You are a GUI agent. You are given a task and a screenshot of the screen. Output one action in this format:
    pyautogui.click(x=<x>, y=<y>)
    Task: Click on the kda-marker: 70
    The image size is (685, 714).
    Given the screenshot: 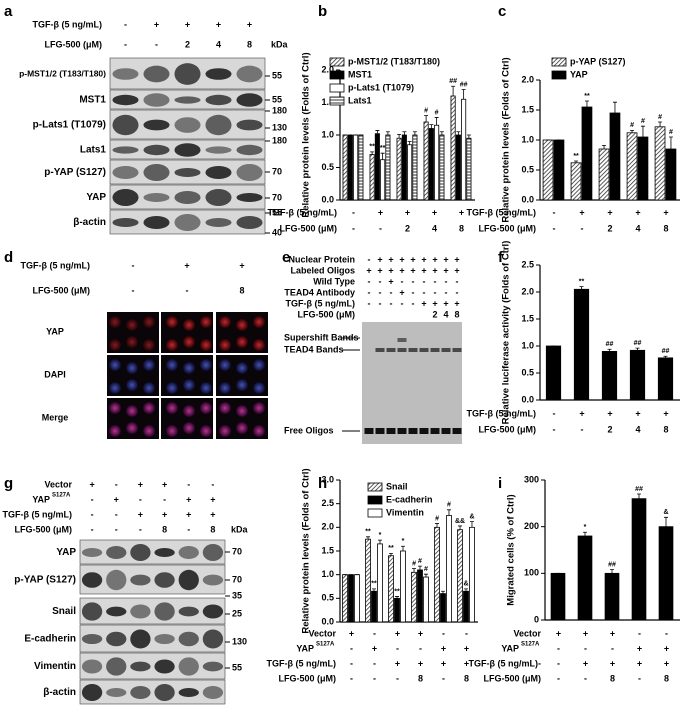 What is the action you would take?
    pyautogui.click(x=277, y=171)
    